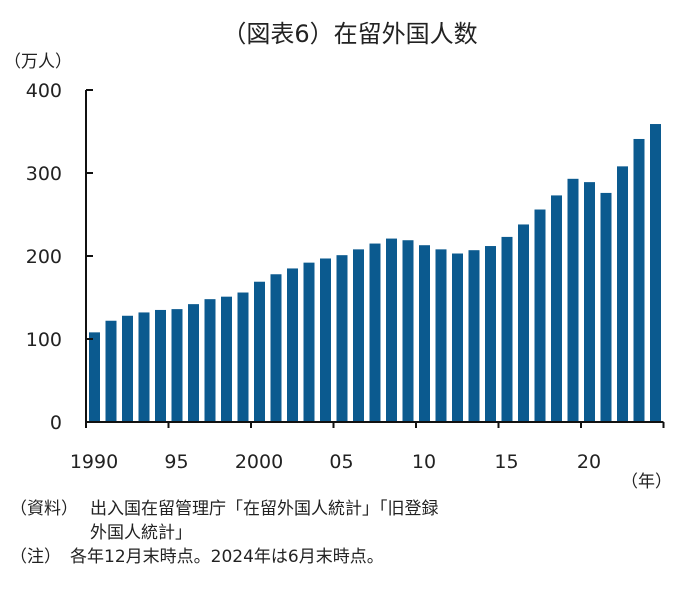 This screenshot has height=594, width=680. I want to click on bar-1996, so click(193, 363).